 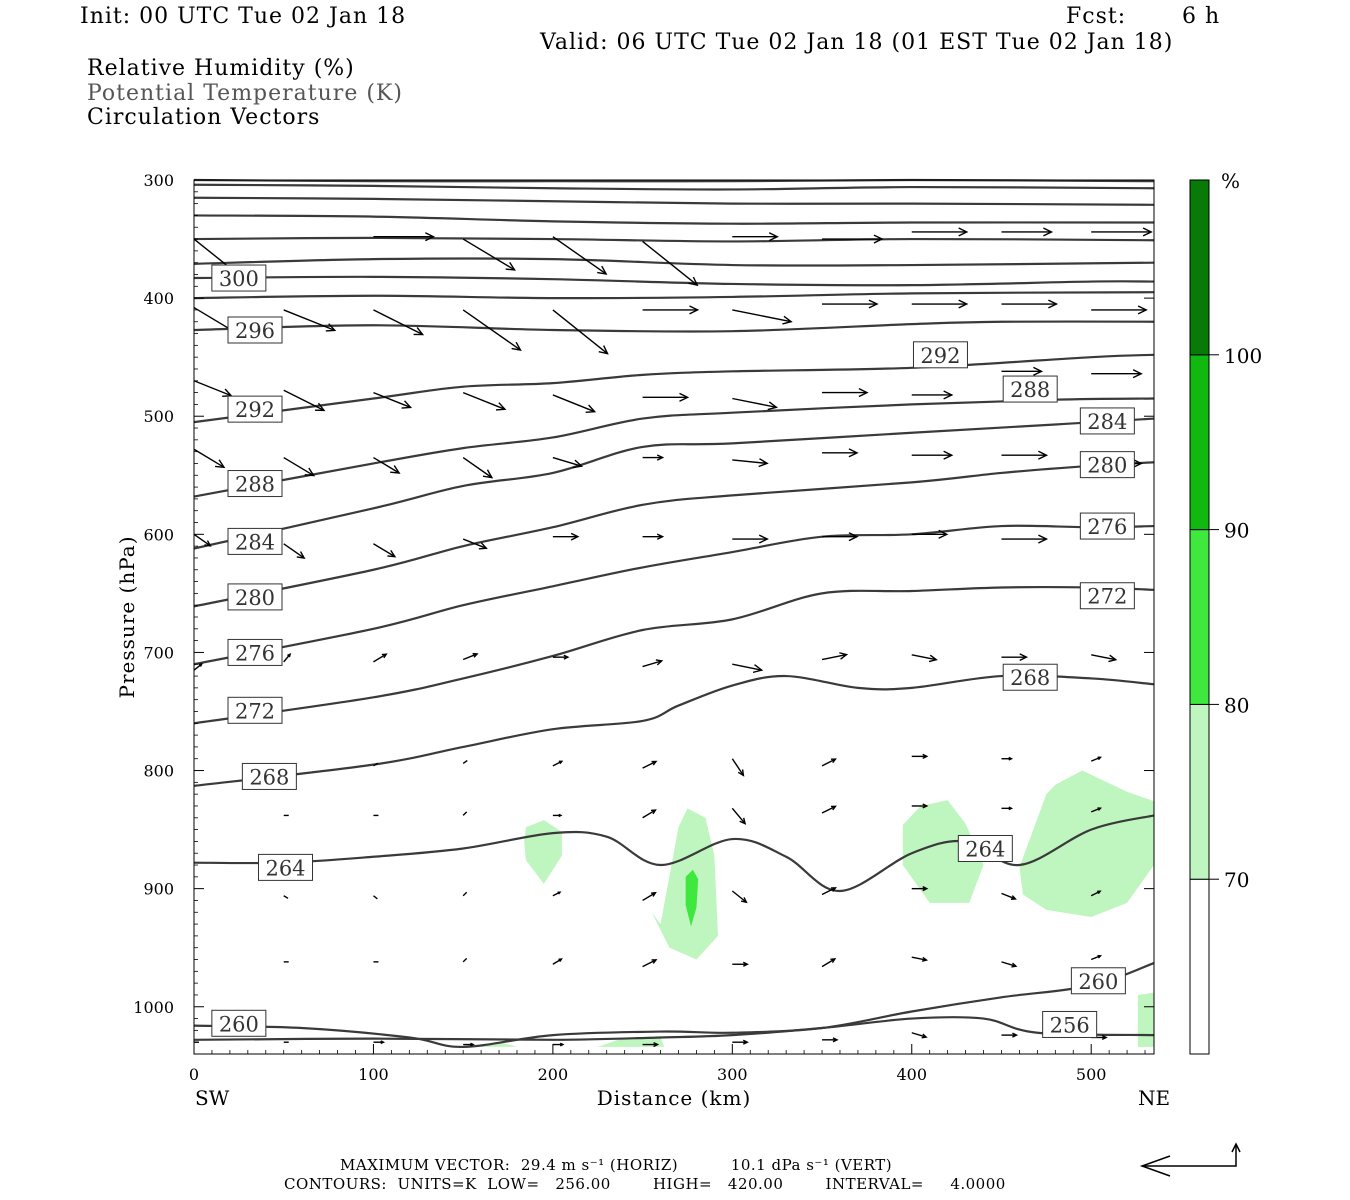 What do you see at coordinates (1030, 390) in the screenshot?
I see `svg-text: 288` at bounding box center [1030, 390].